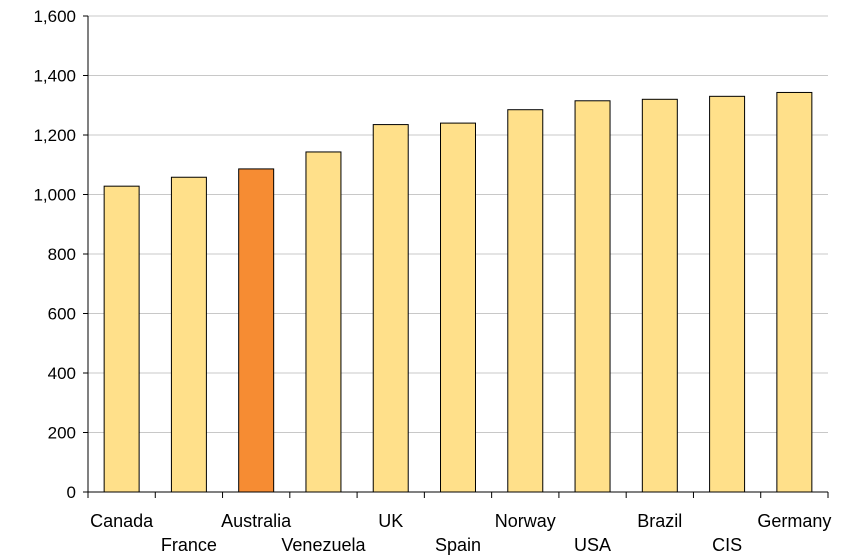 The width and height of the screenshot is (855, 555). I want to click on x-category-label: Brazil, so click(659, 521).